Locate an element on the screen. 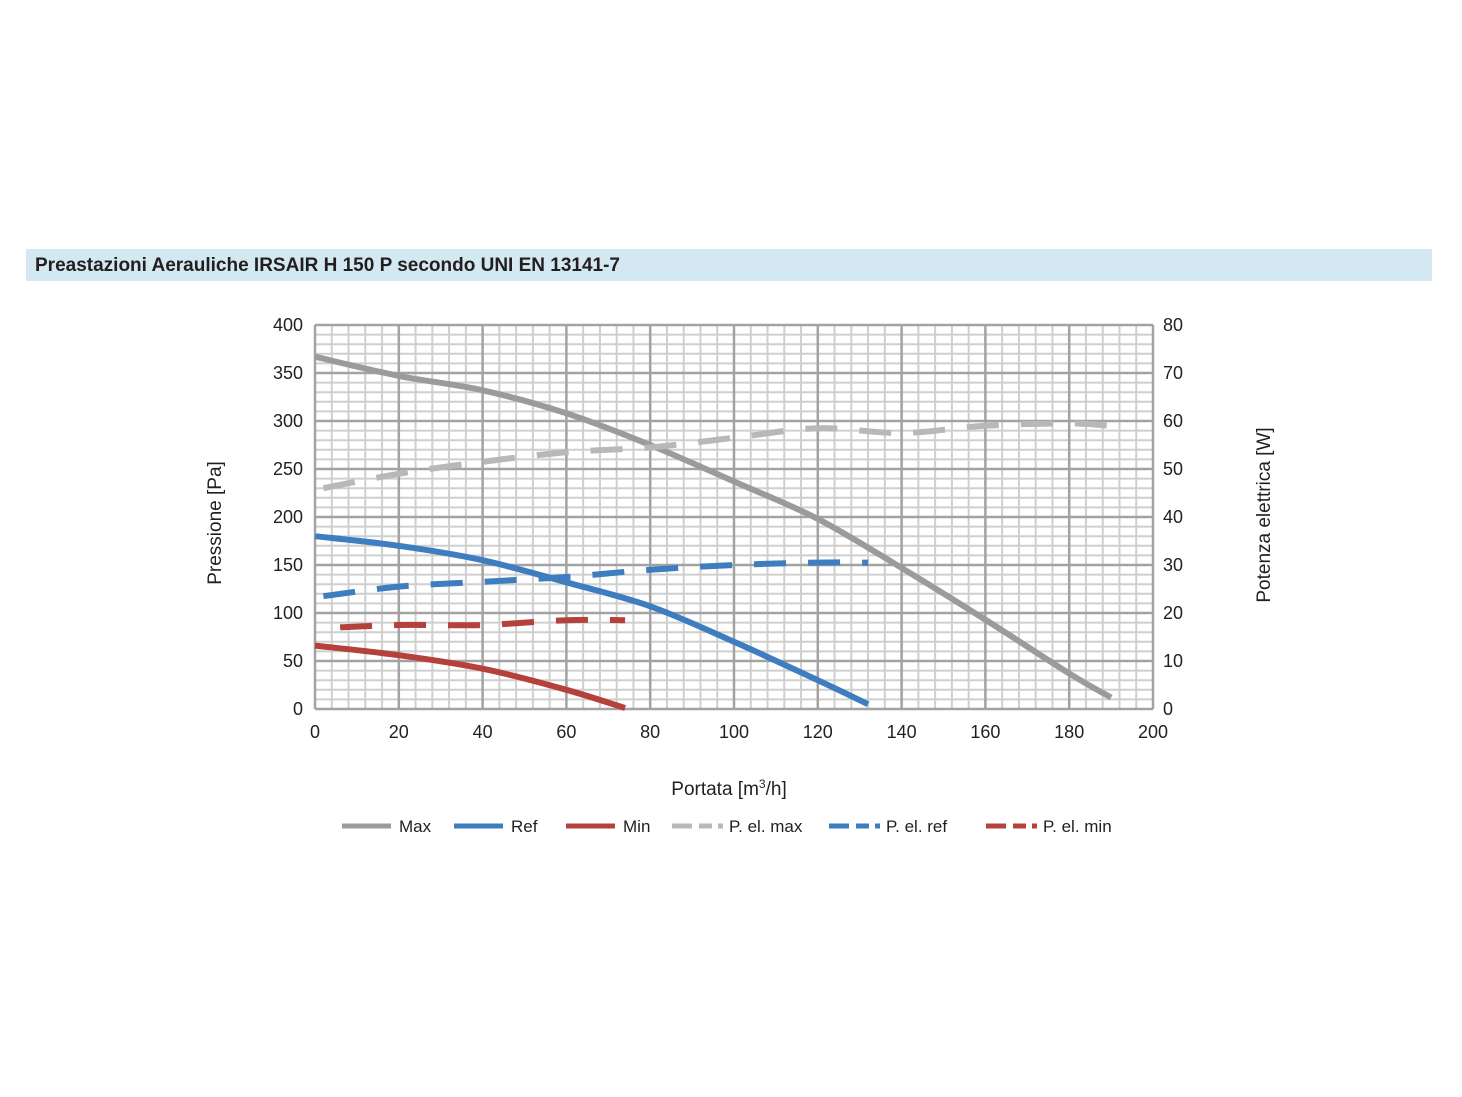  x-tick-label: 20 is located at coordinates (399, 732).